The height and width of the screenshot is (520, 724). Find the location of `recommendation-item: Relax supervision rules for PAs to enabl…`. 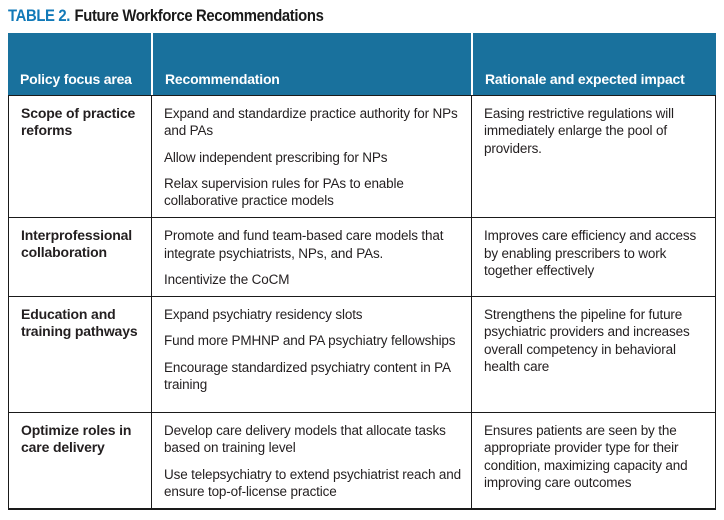

recommendation-item: Relax supervision rules for PAs to enabl… is located at coordinates (284, 192).